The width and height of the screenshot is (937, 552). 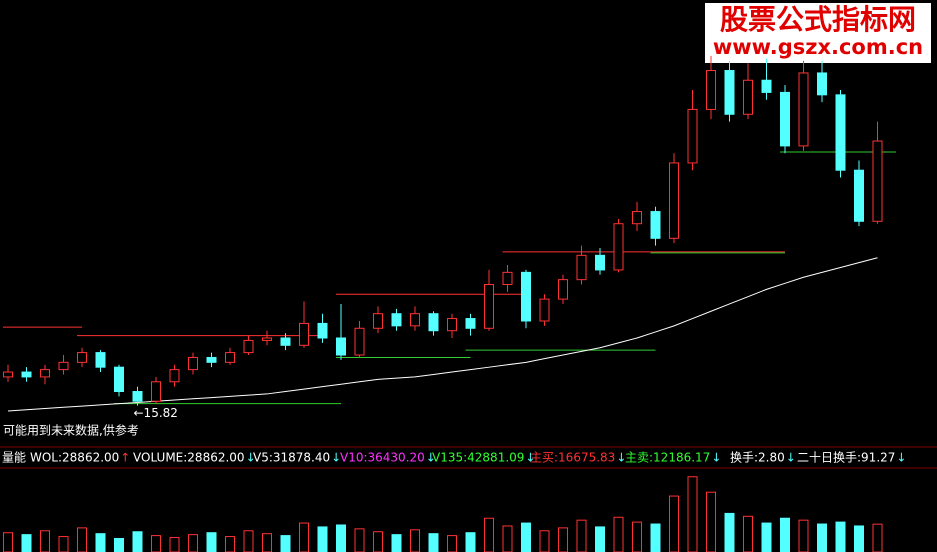 What do you see at coordinates (846, 458) in the screenshot?
I see `indicator-value: 二十日换手:91.27` at bounding box center [846, 458].